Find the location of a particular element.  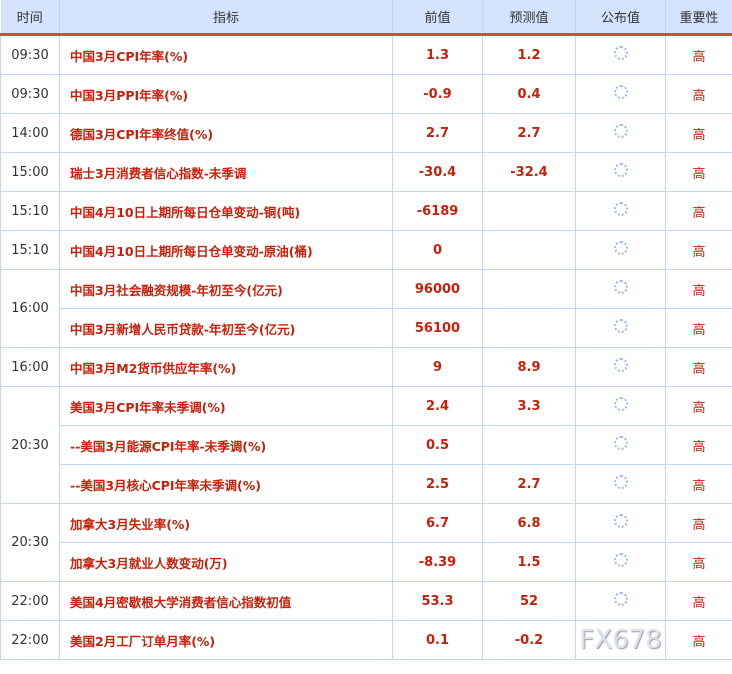

table-row: 22:00 美国2月工厂订单月率(%) 0.1 -0.2 FX678 高 is located at coordinates (366, 640).